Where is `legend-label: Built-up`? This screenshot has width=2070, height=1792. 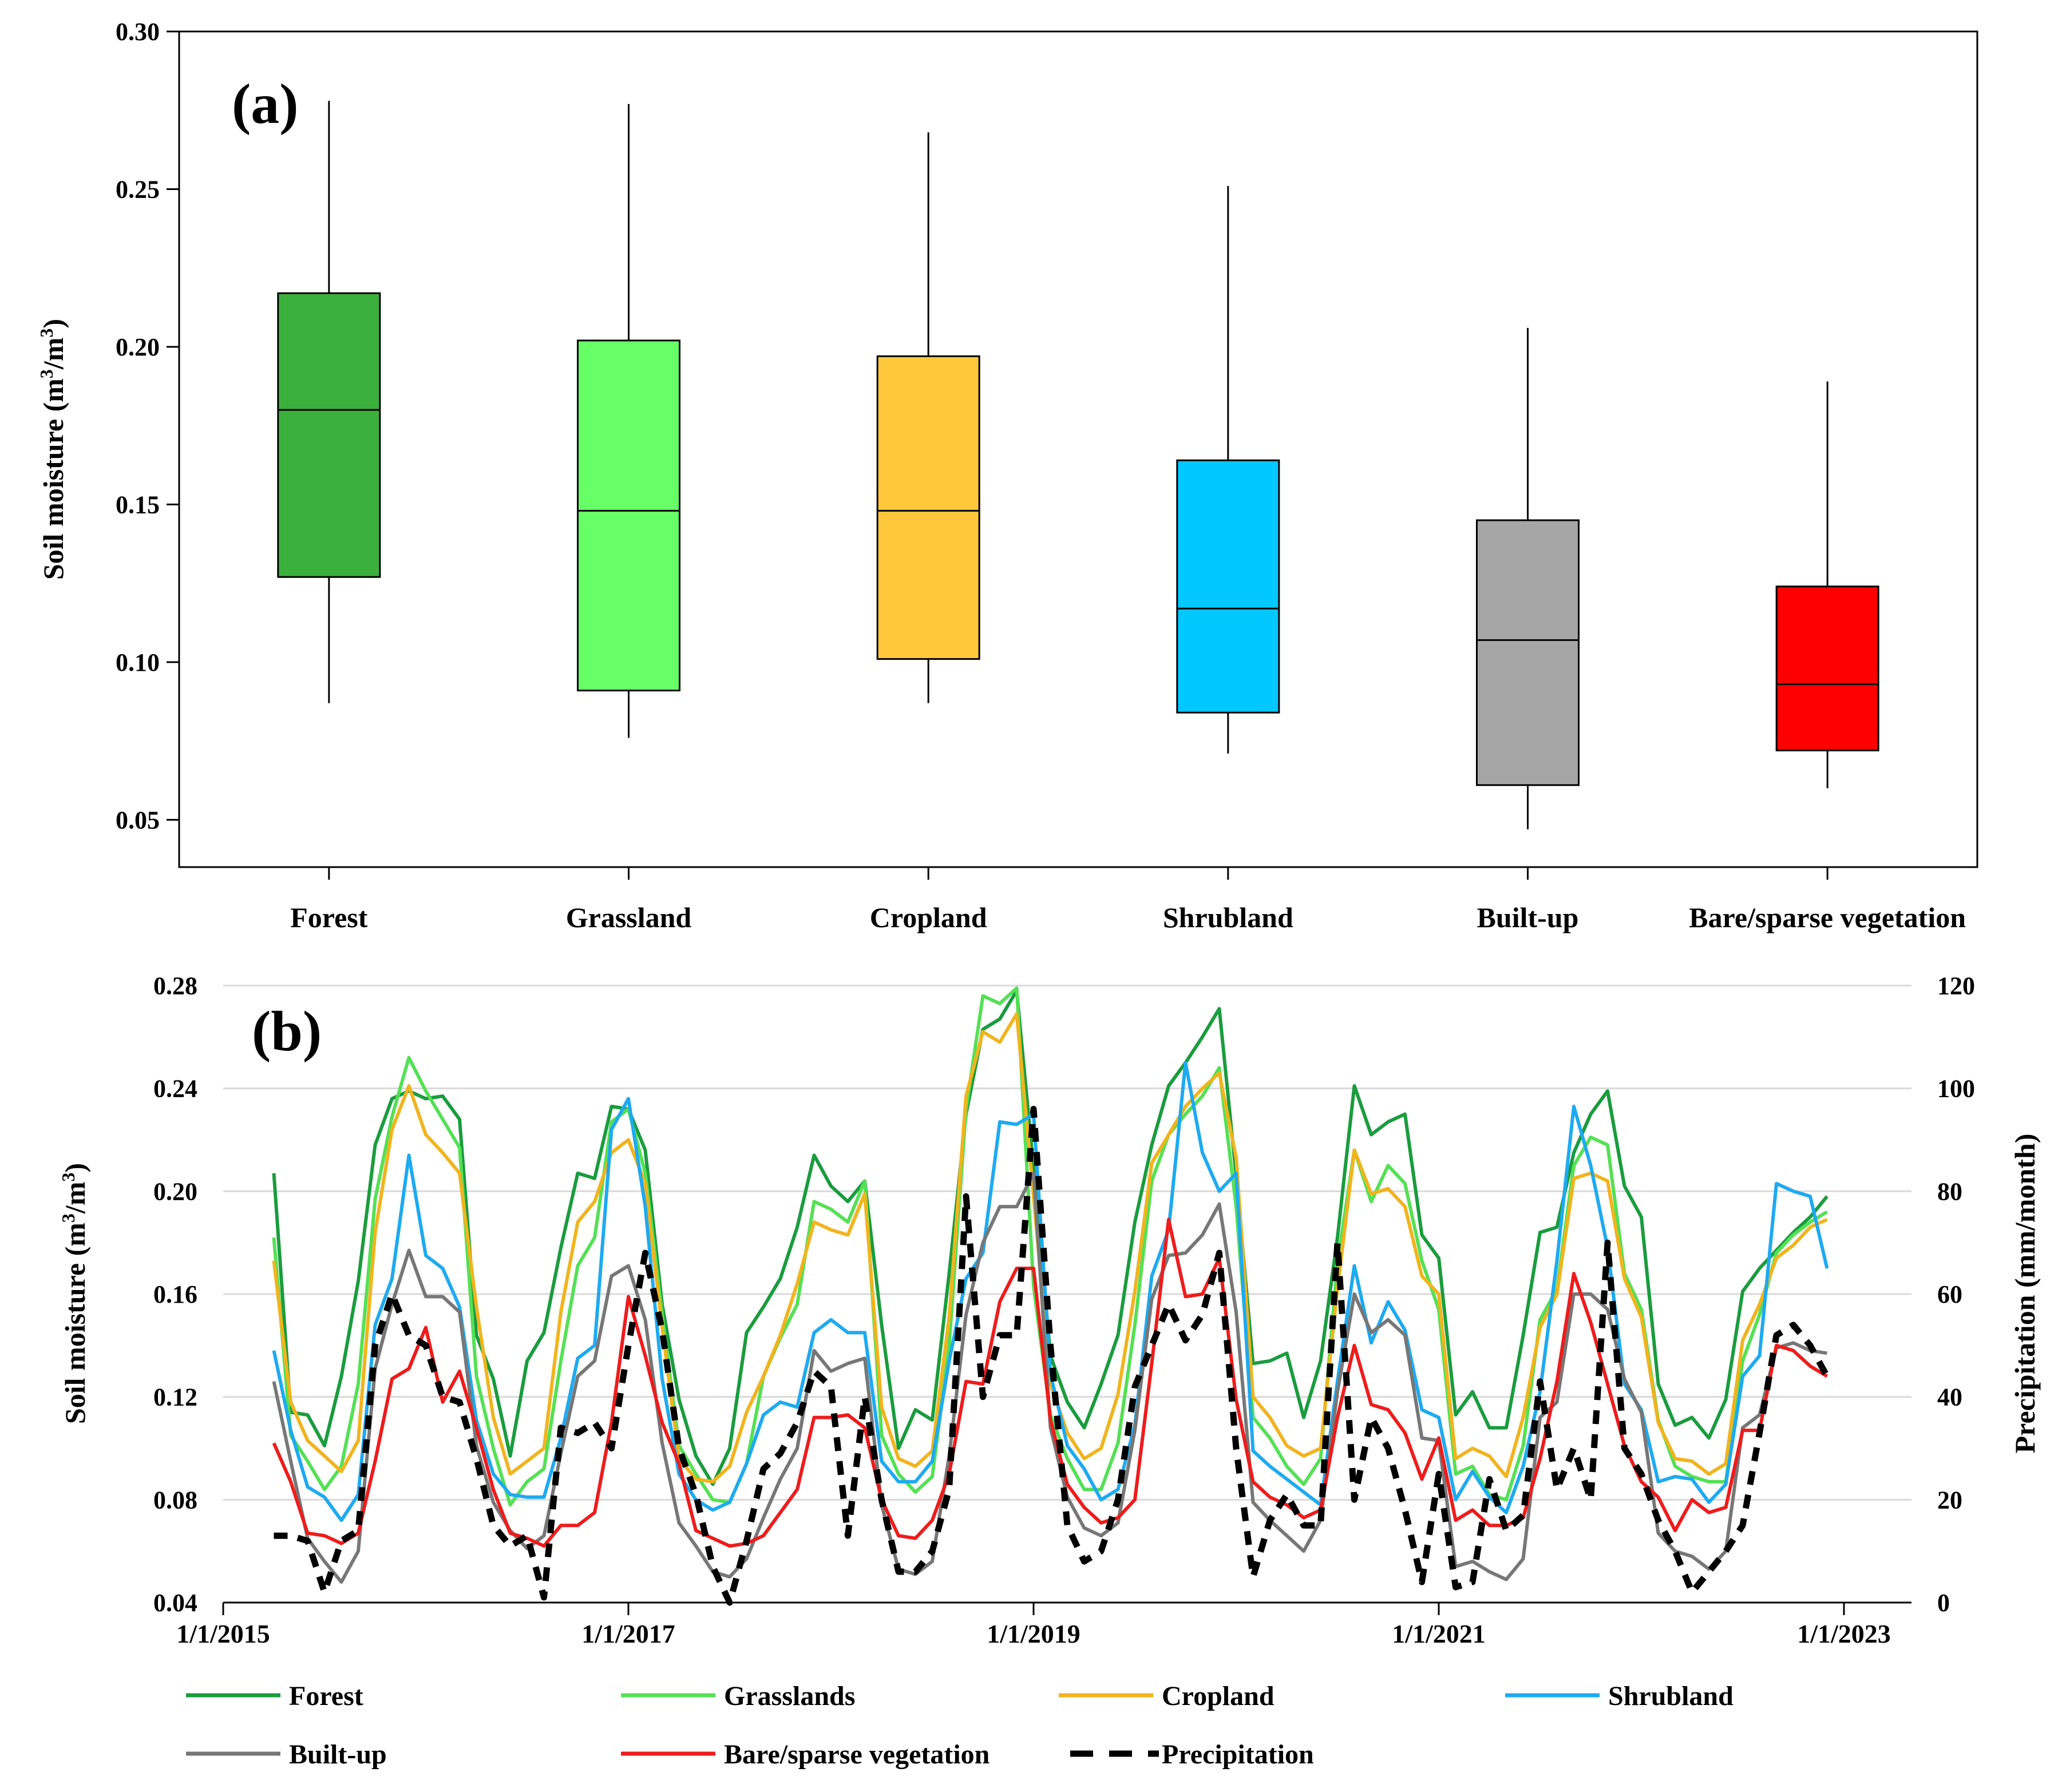
legend-label: Built-up is located at coordinates (338, 1754).